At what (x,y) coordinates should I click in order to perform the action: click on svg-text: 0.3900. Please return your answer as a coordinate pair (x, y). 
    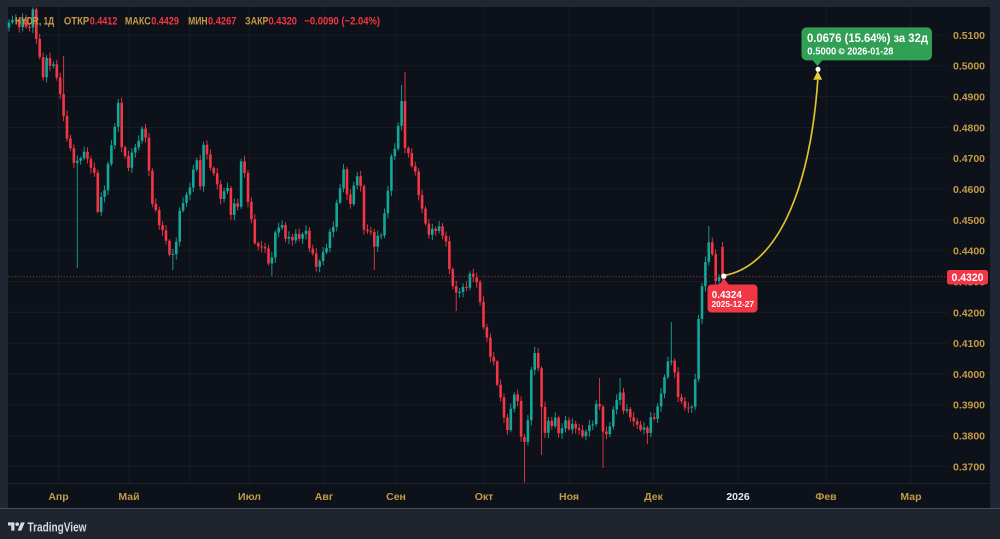
    Looking at the image, I should click on (969, 406).